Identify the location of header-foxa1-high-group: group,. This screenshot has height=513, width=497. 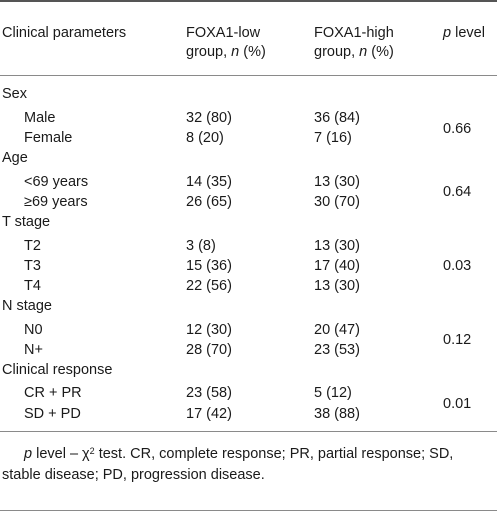
(337, 52).